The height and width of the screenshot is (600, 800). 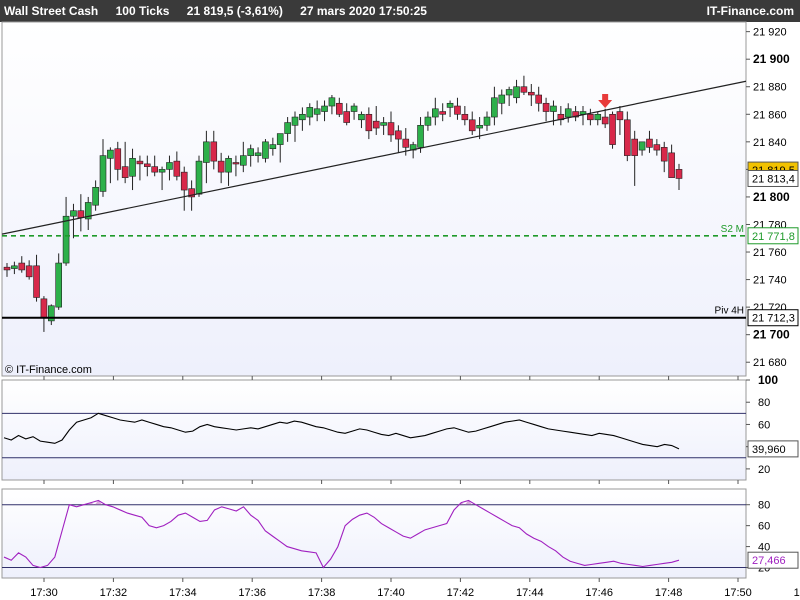 I want to click on x-tick-label: 17:32, so click(x=114, y=593).